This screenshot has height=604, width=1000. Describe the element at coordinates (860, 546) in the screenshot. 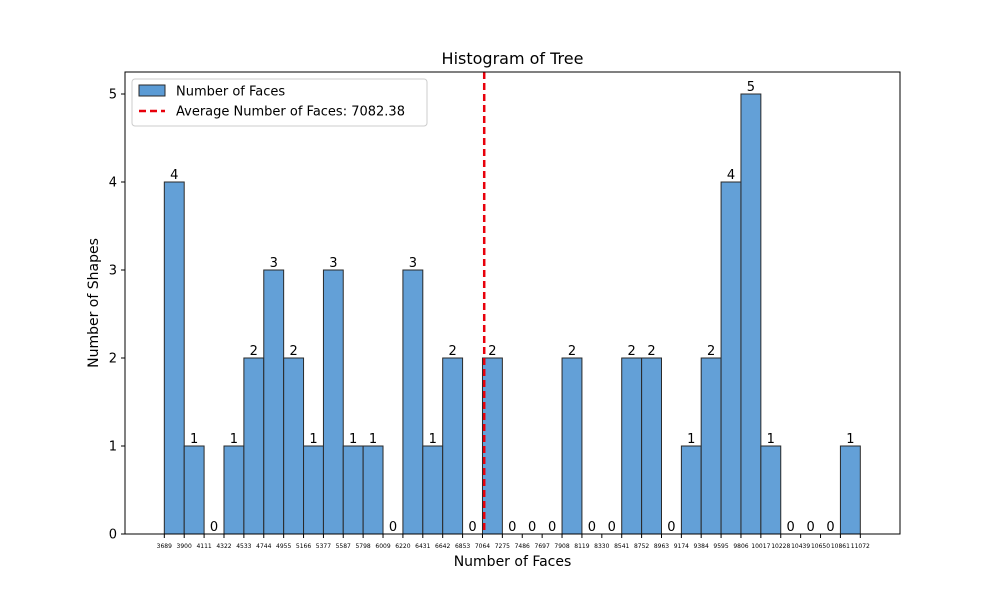

I see `x-tick-label: 11072` at that location.